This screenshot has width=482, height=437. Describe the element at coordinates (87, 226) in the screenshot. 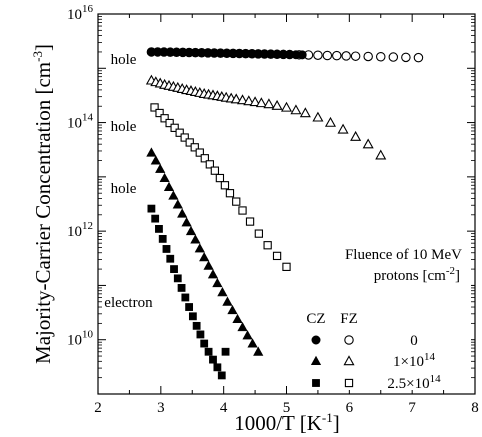

I see `y-tick-exponent: 12` at that location.